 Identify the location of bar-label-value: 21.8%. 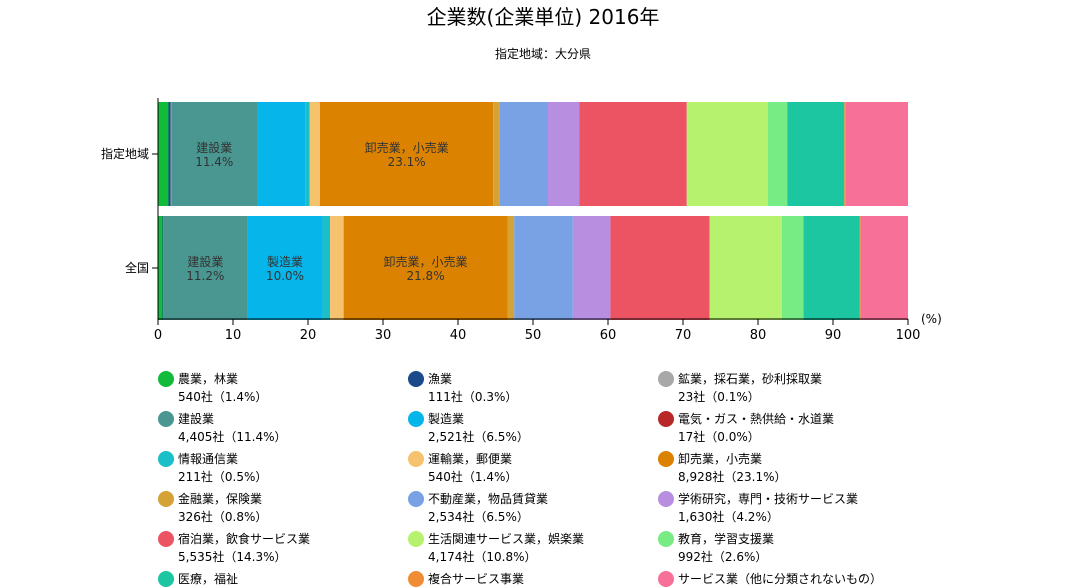
(425, 276).